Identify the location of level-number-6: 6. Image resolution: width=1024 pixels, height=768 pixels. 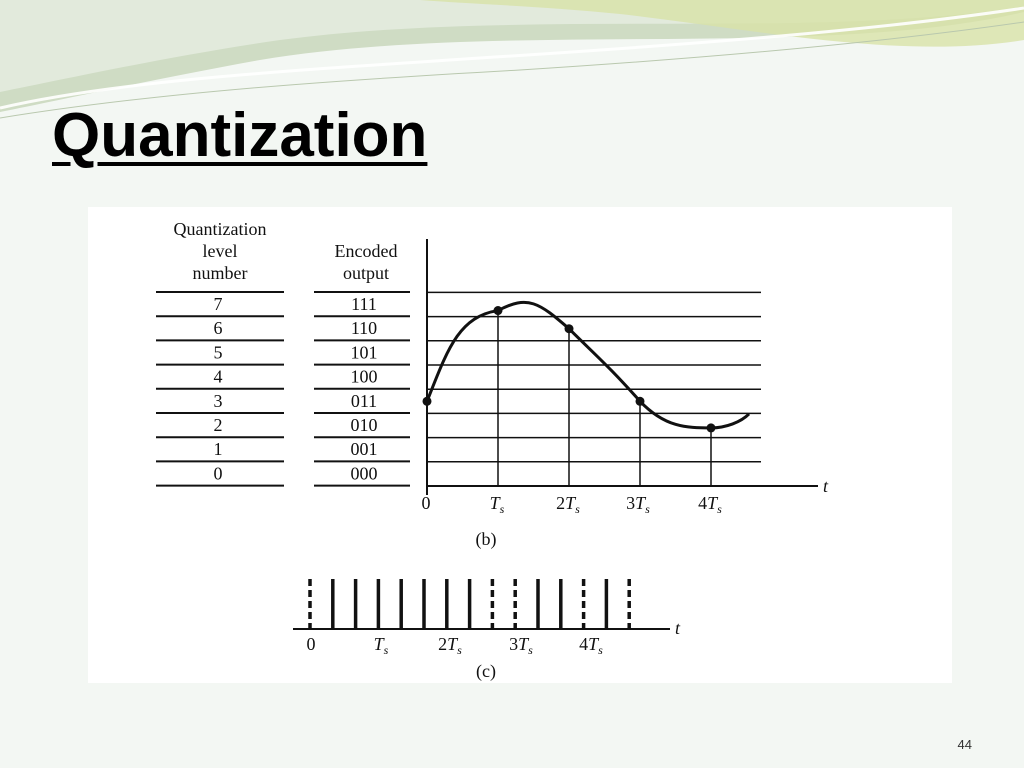
(218, 328).